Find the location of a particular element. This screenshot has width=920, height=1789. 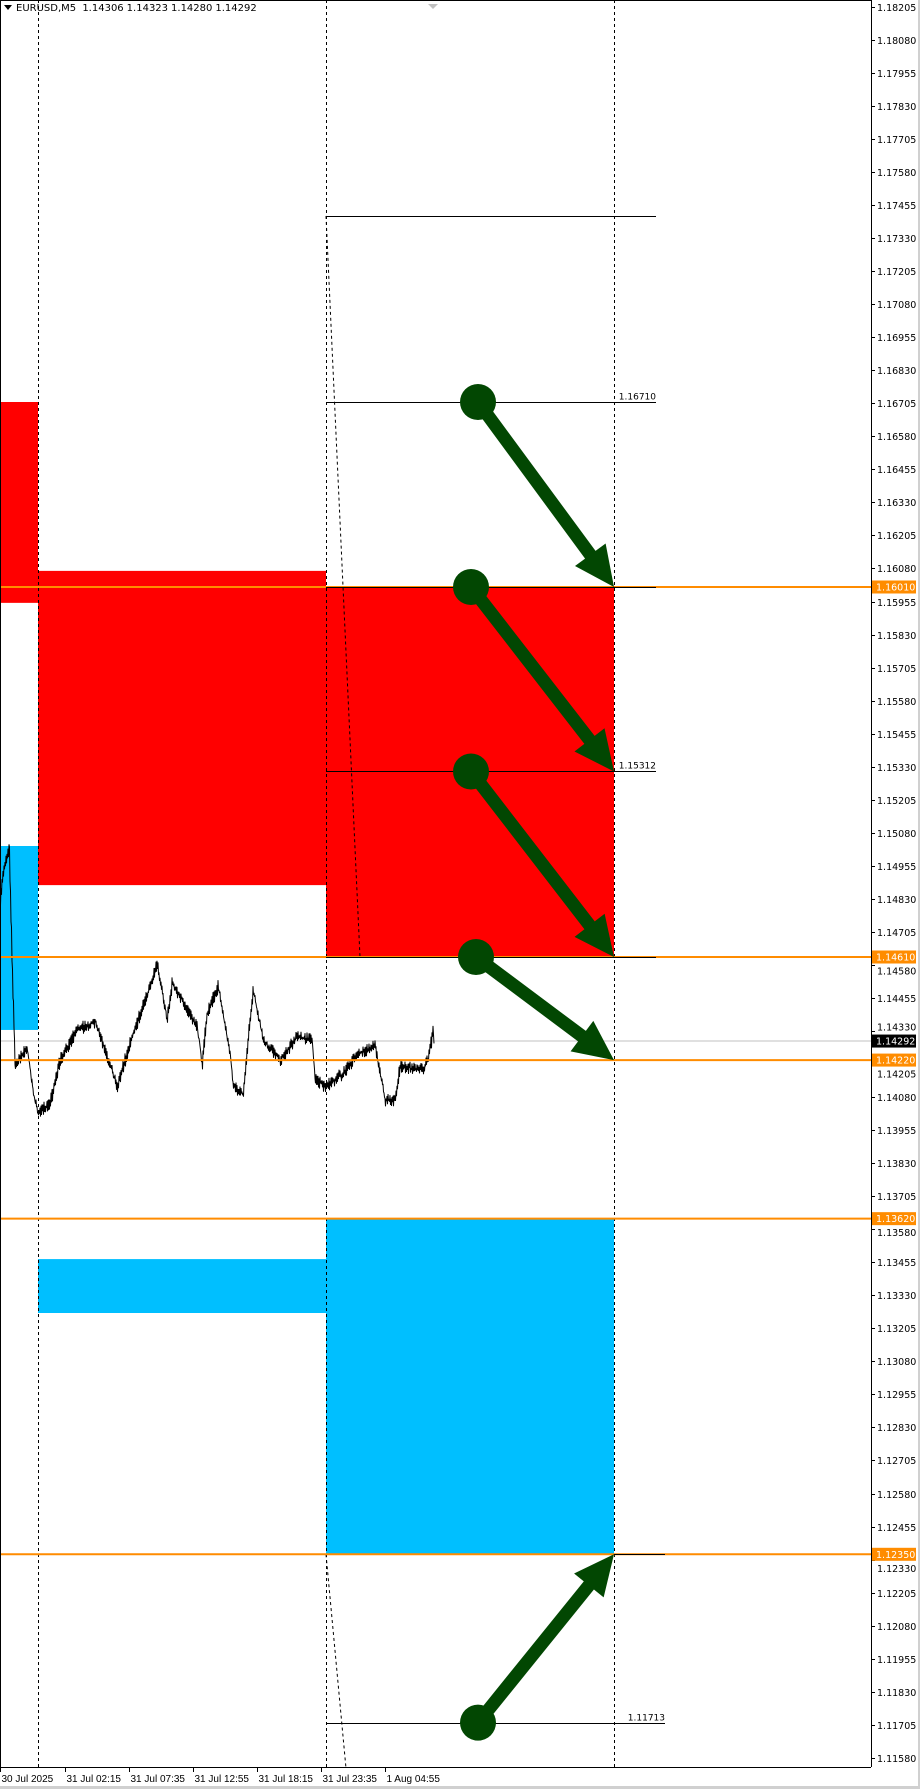

time-tick-label: 31 Jul 12:55 is located at coordinates (222, 1779).